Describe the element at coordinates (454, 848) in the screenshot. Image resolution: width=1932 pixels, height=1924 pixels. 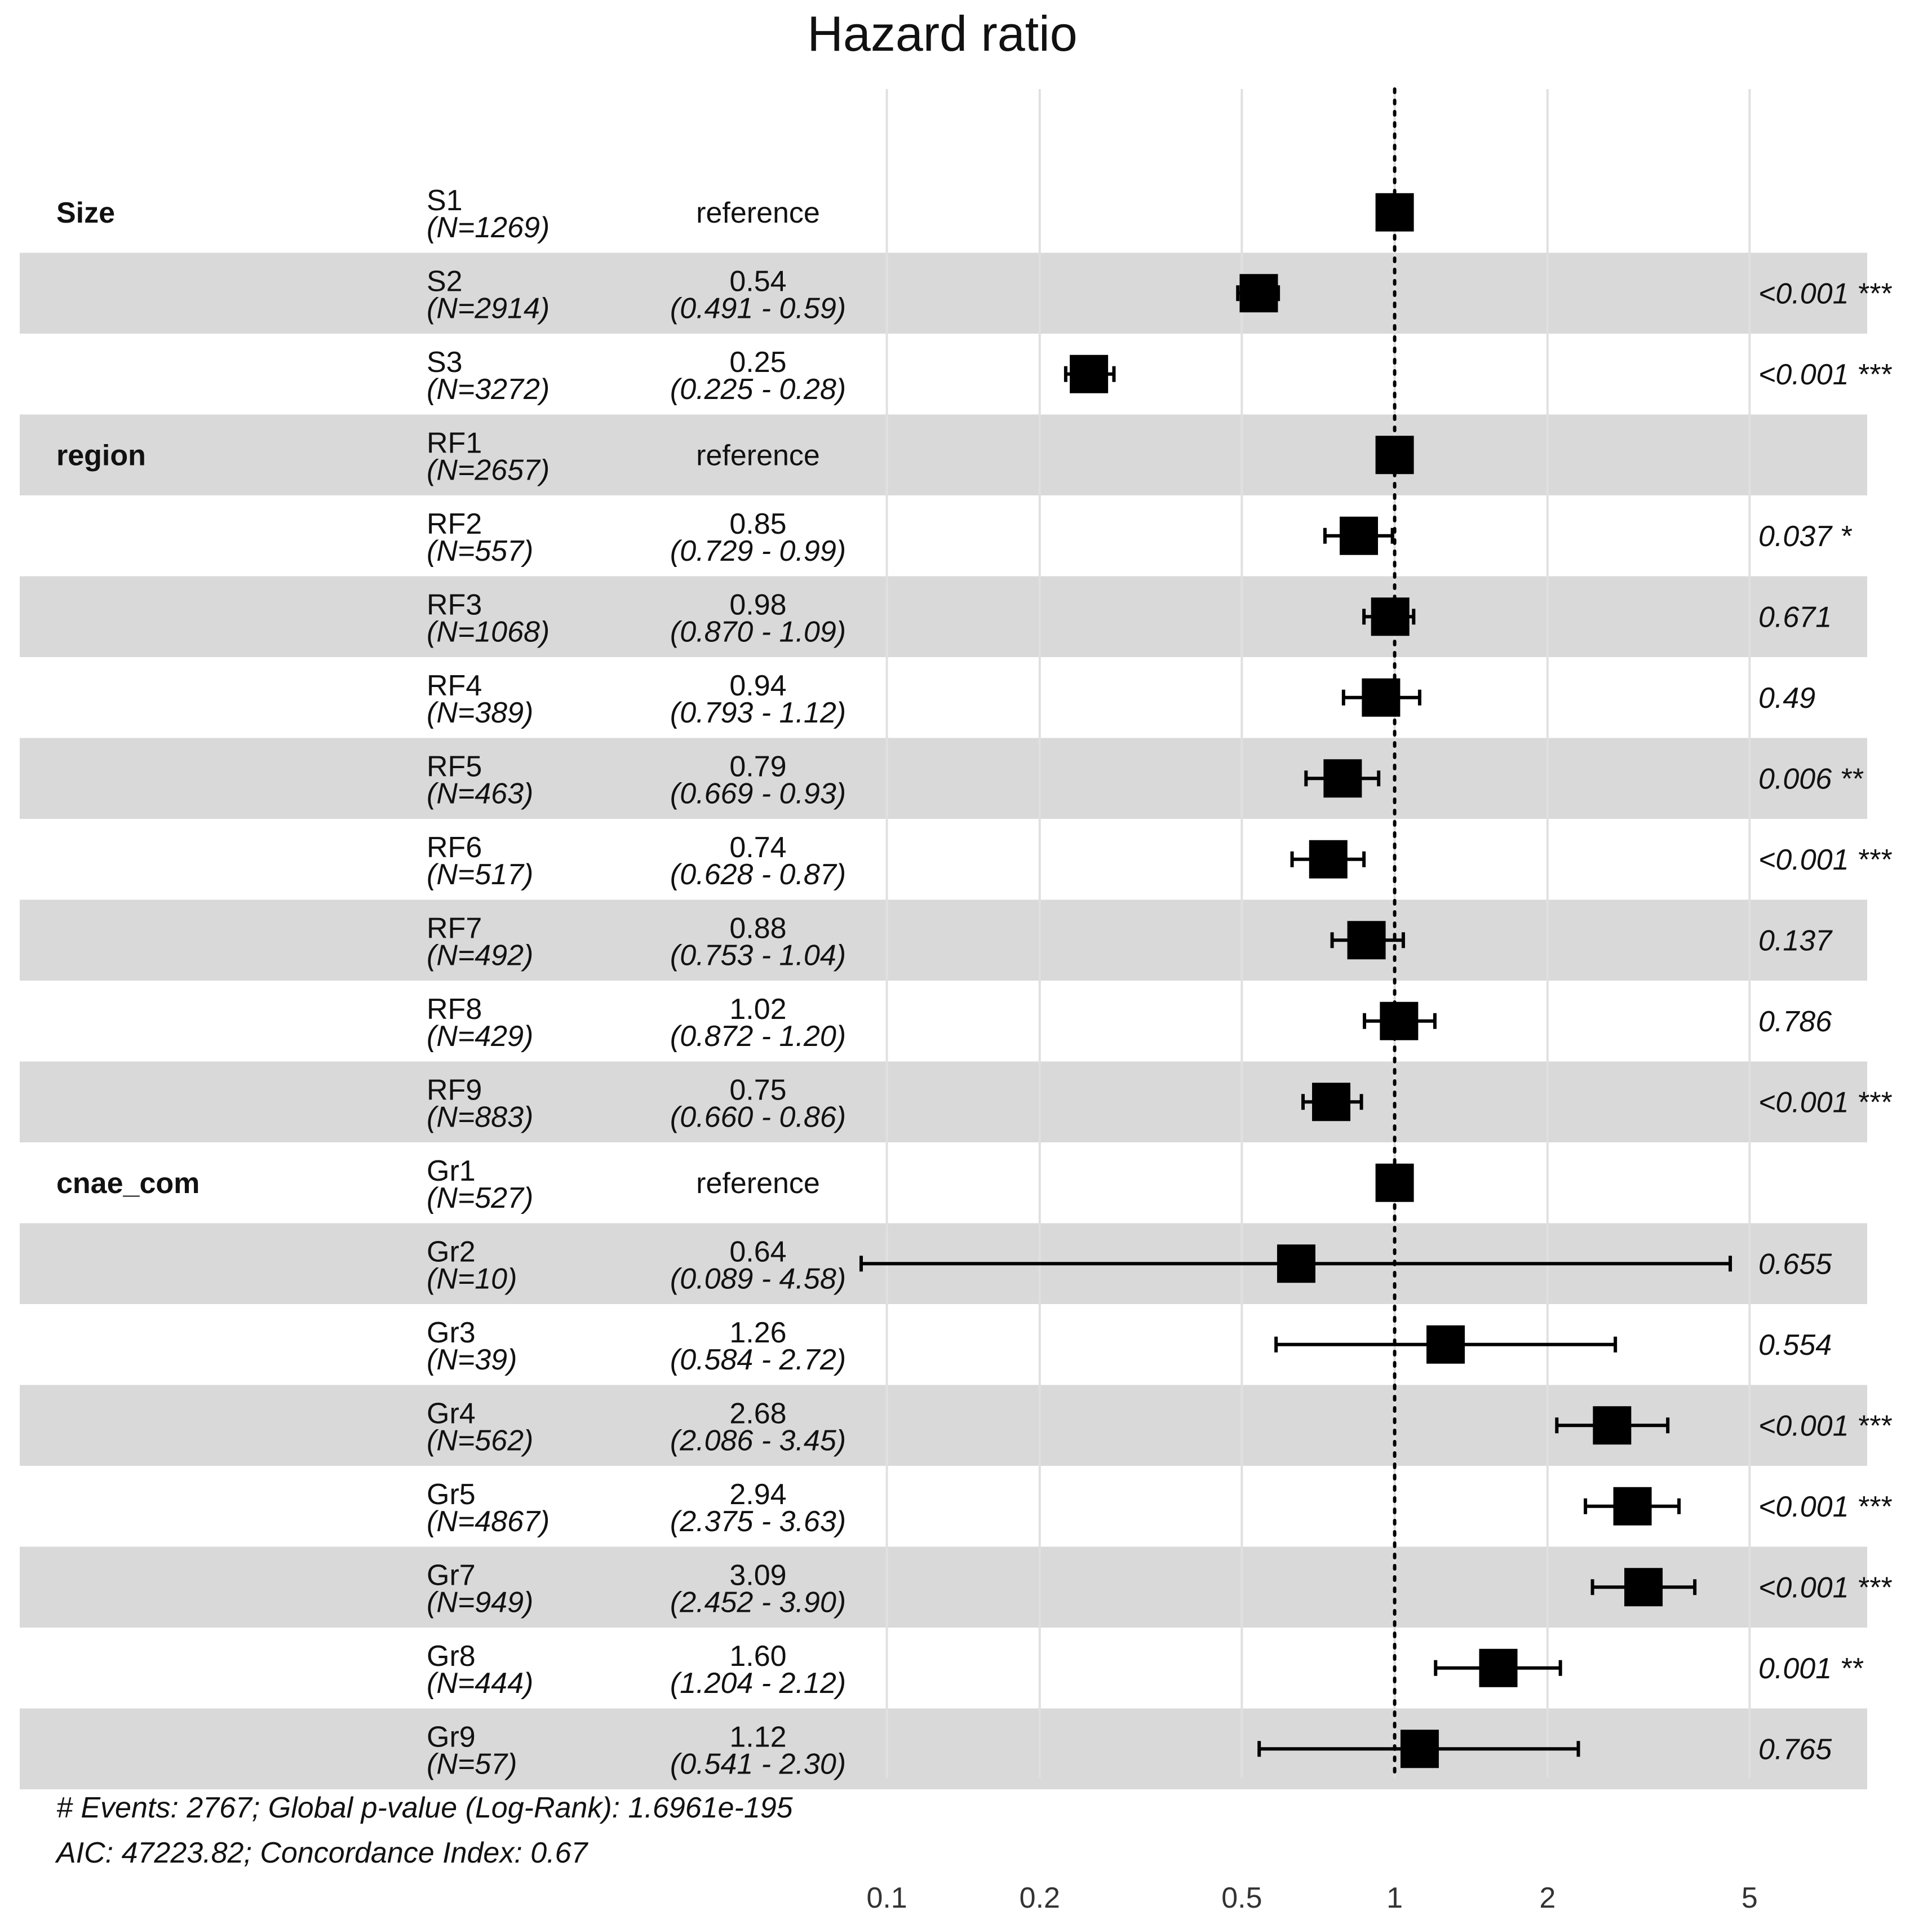
I see `level-label: RF6` at that location.